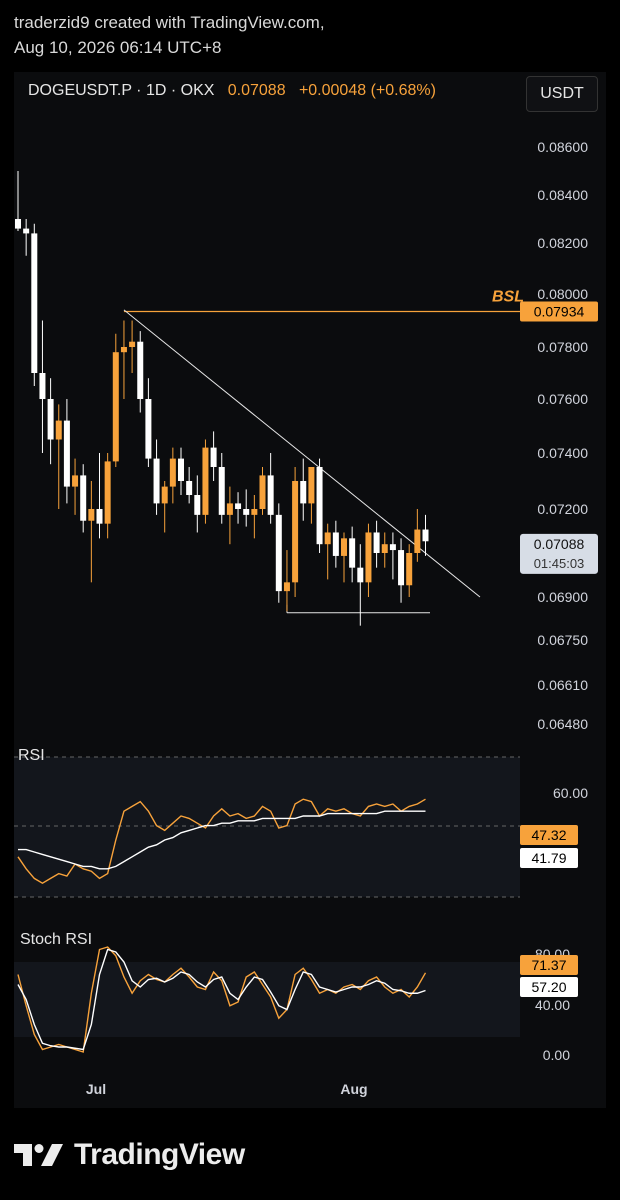 This screenshot has width=620, height=1200. Describe the element at coordinates (562, 294) in the screenshot. I see `price-tick-label: 0.08000` at that location.